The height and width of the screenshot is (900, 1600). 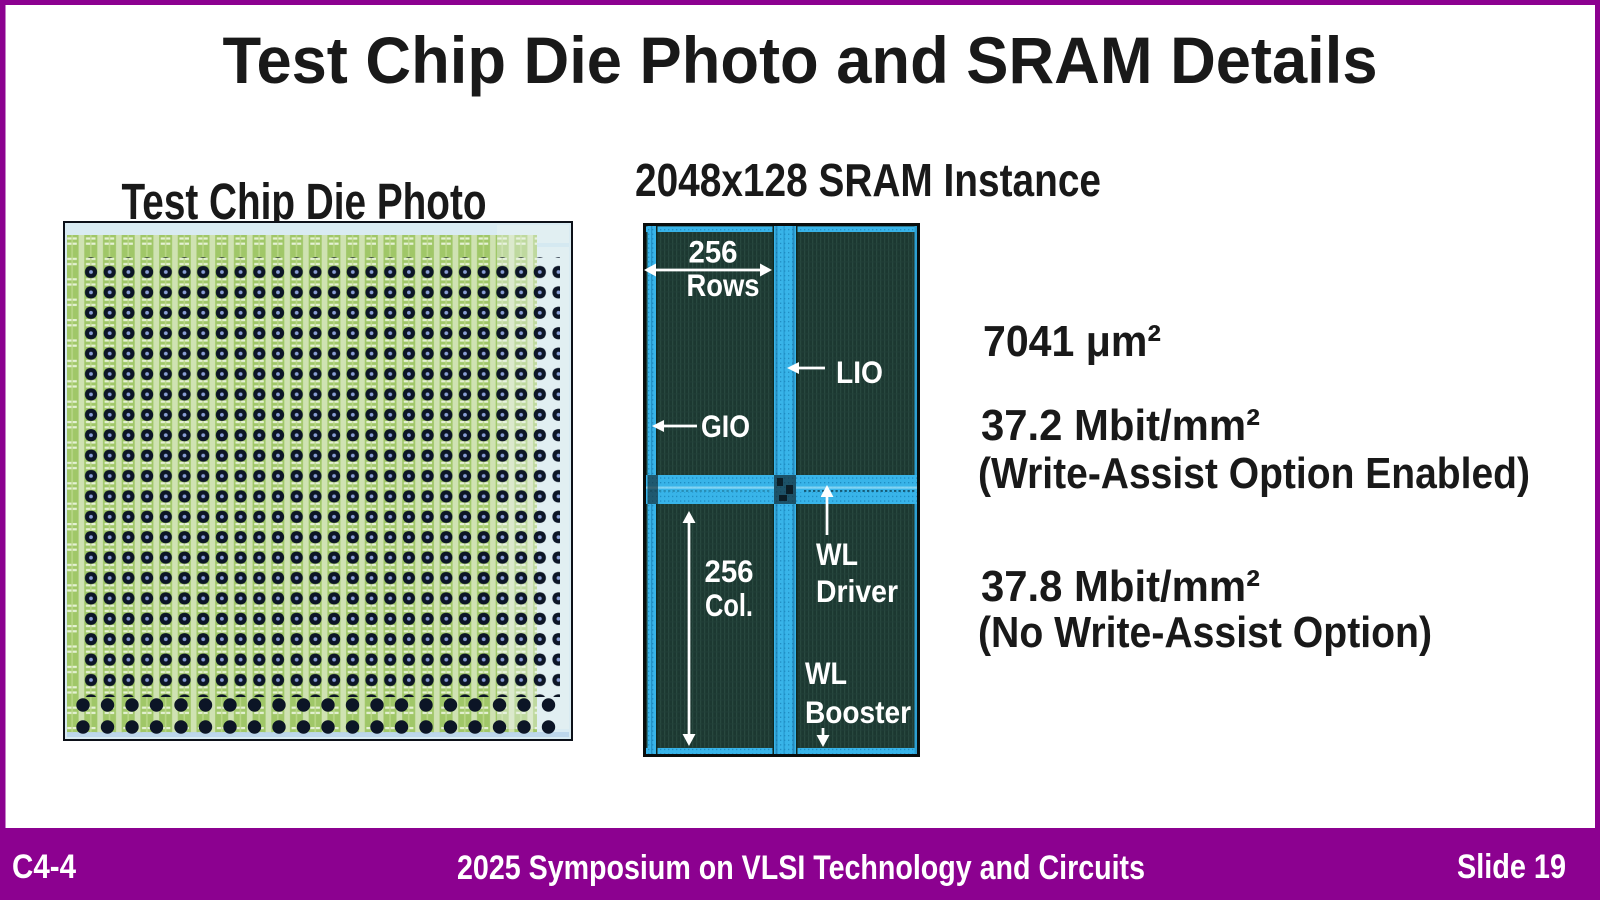 What do you see at coordinates (1511, 867) in the screenshot?
I see `svg-text: Slide 19` at bounding box center [1511, 867].